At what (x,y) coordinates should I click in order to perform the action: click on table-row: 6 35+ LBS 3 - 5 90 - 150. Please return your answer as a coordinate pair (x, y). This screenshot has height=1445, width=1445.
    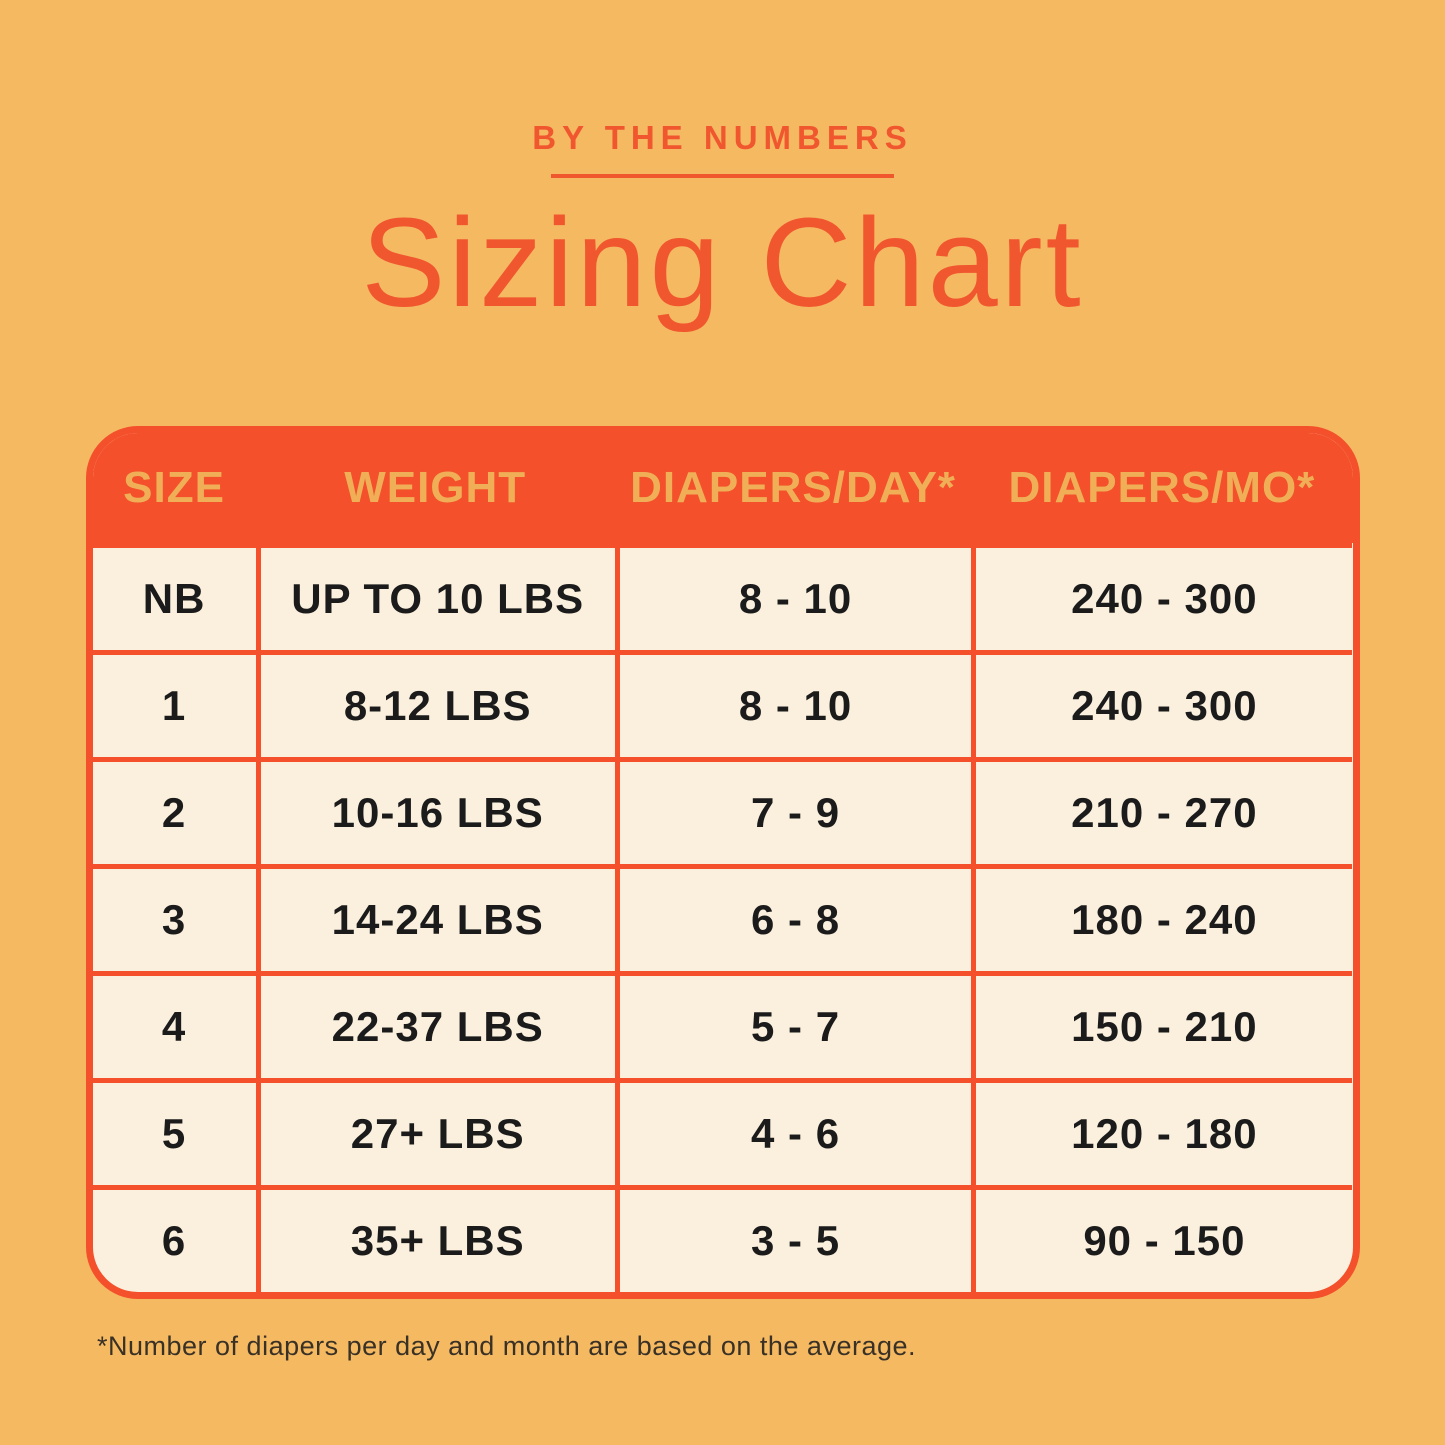
    Looking at the image, I should click on (722, 1238).